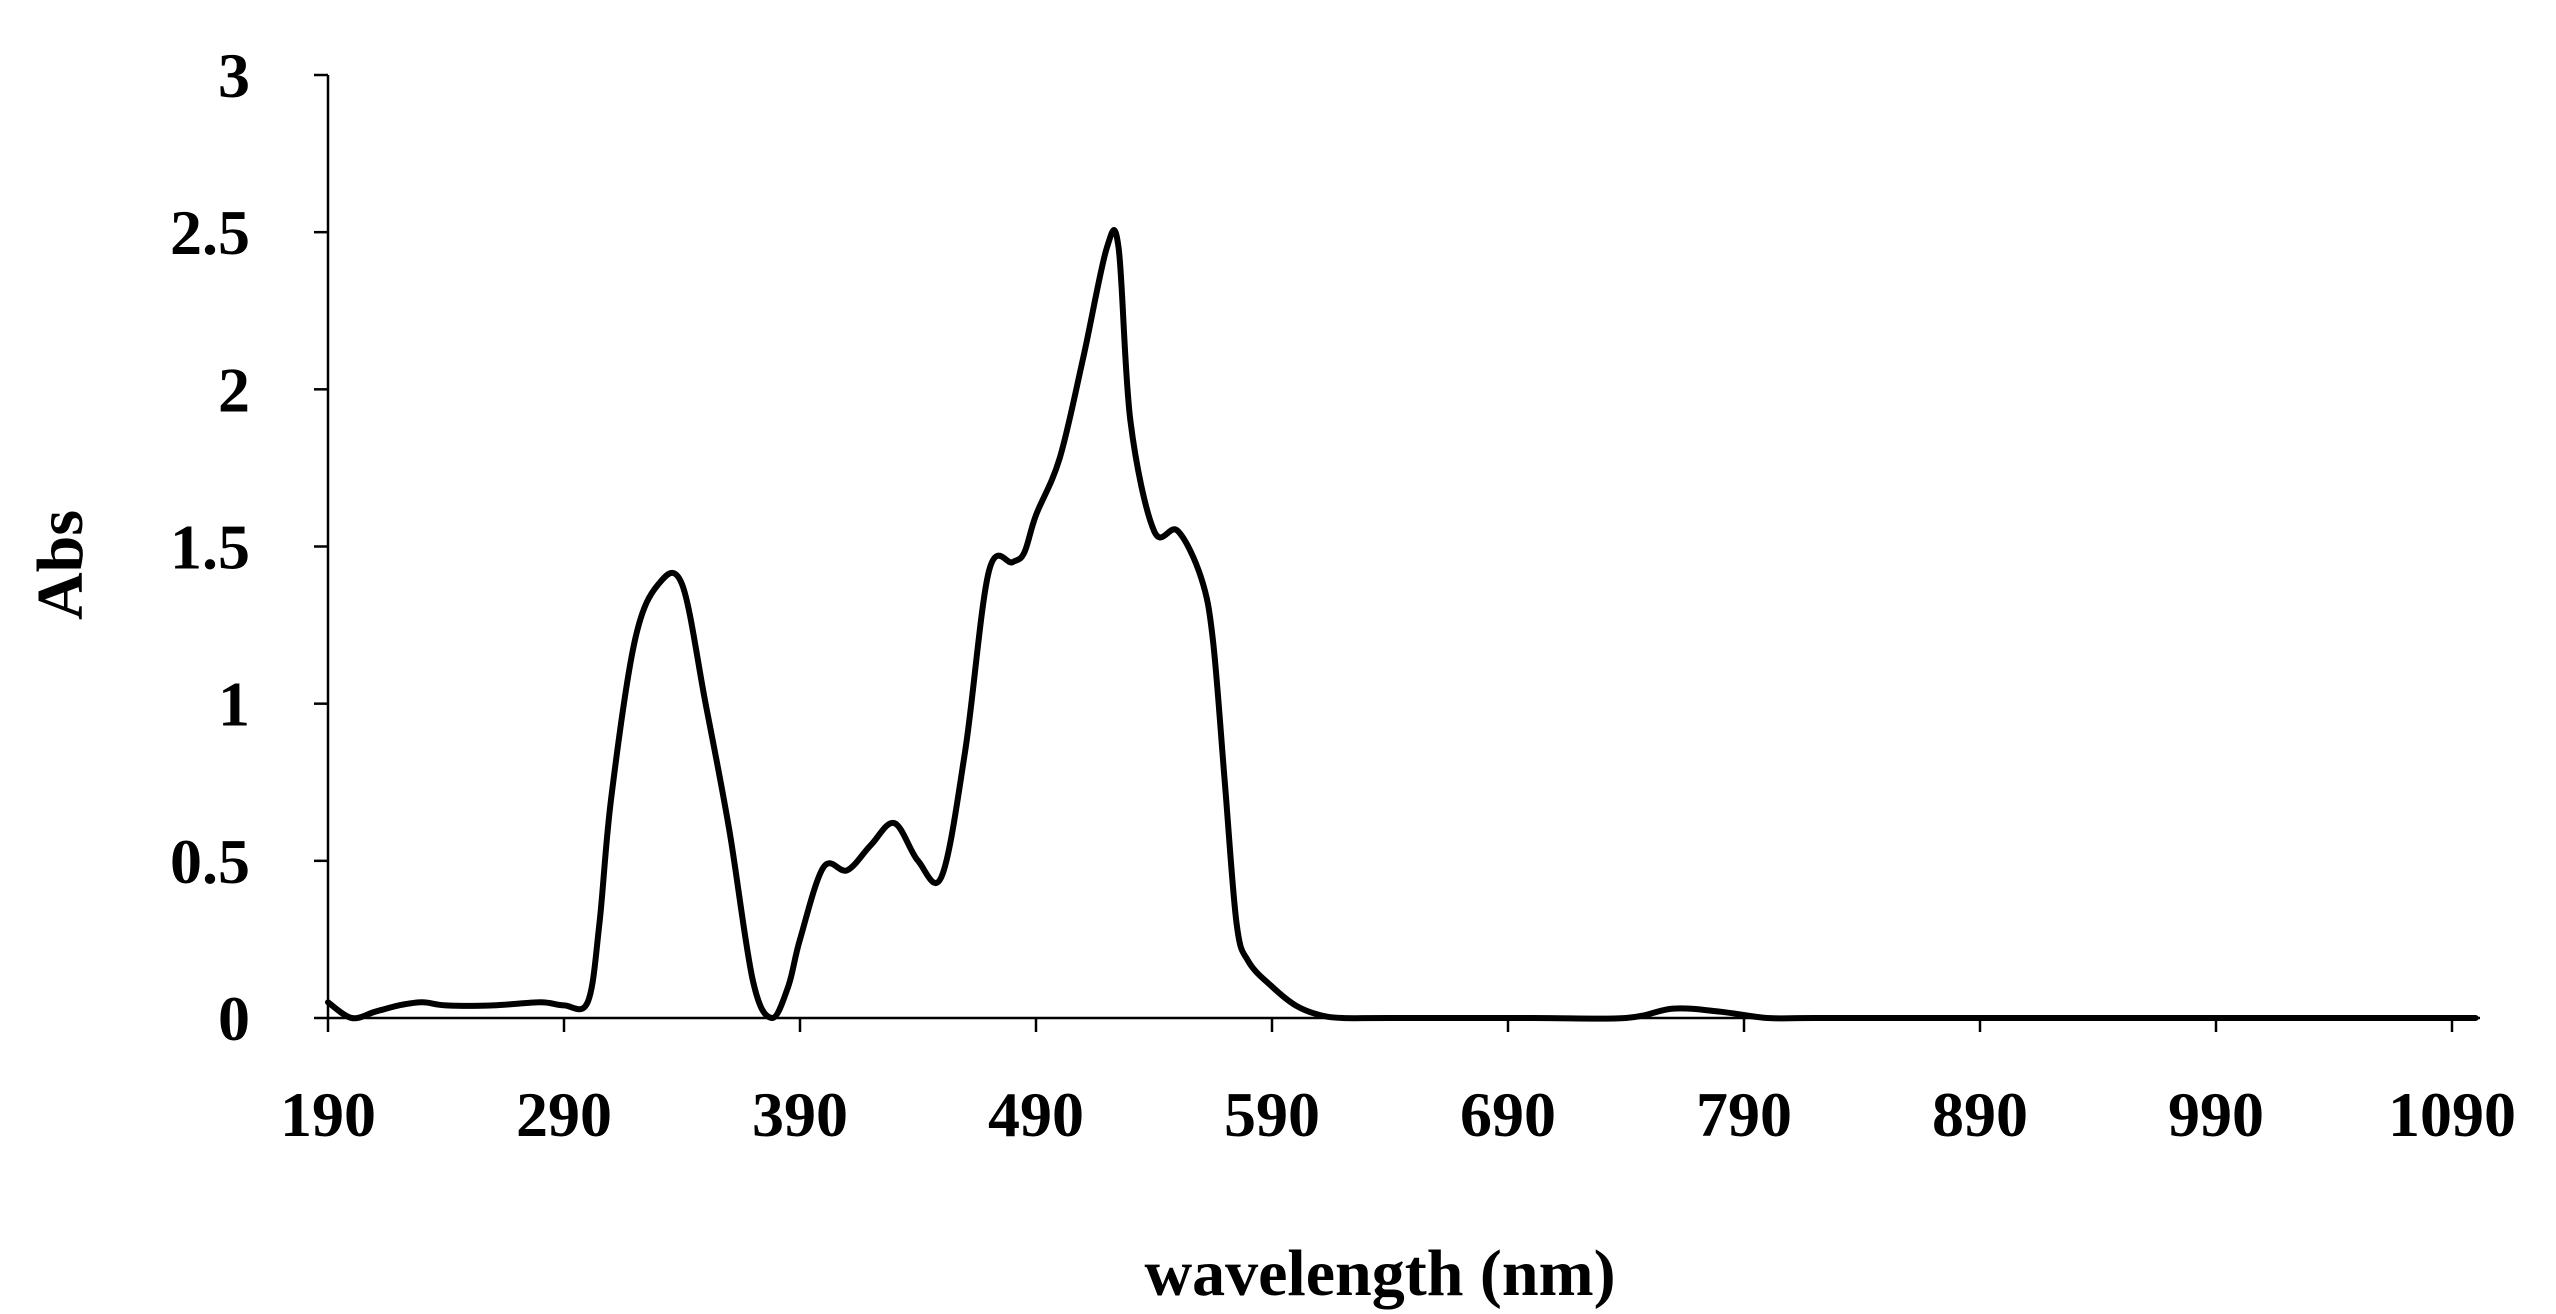  I want to click on y-tick-label: 0, so click(234, 1018).